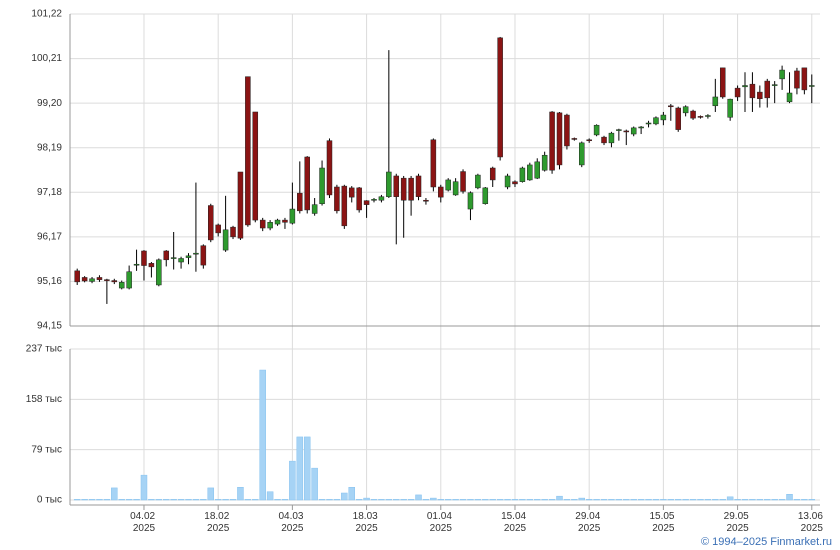 This screenshot has height=550, width=840. What do you see at coordinates (46, 58) in the screenshot?
I see `y-tick-label: 100,21` at bounding box center [46, 58].